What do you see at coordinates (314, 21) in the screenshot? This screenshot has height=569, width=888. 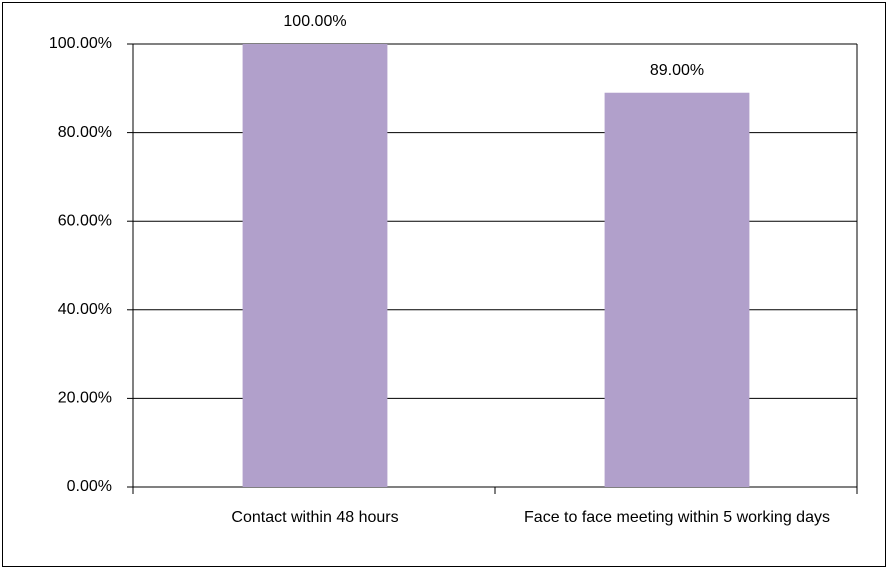 I see `value-label: 100.00%` at bounding box center [314, 21].